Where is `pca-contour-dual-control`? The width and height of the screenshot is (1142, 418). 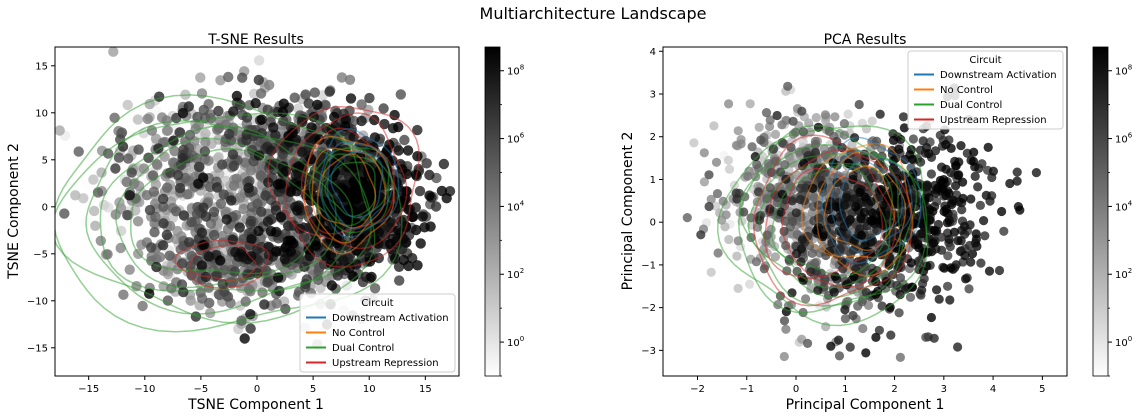
pca-contour-dual-control is located at coordinates (828, 225).